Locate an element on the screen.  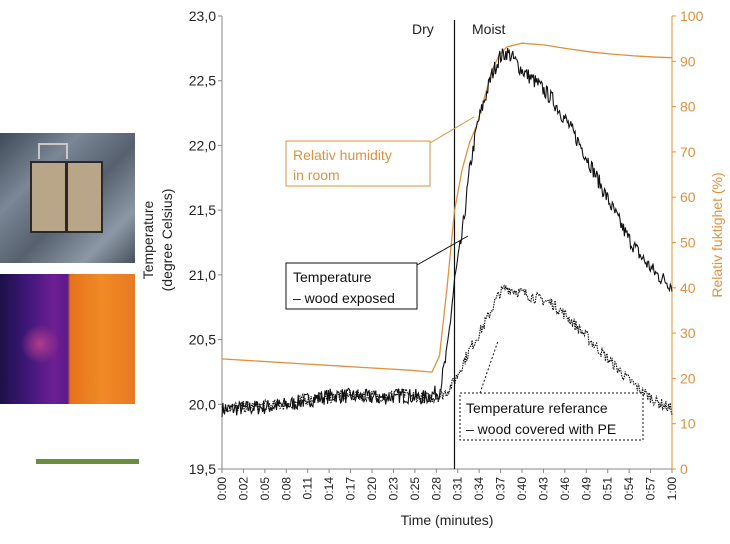
covered-leader-line is located at coordinates (489, 367).